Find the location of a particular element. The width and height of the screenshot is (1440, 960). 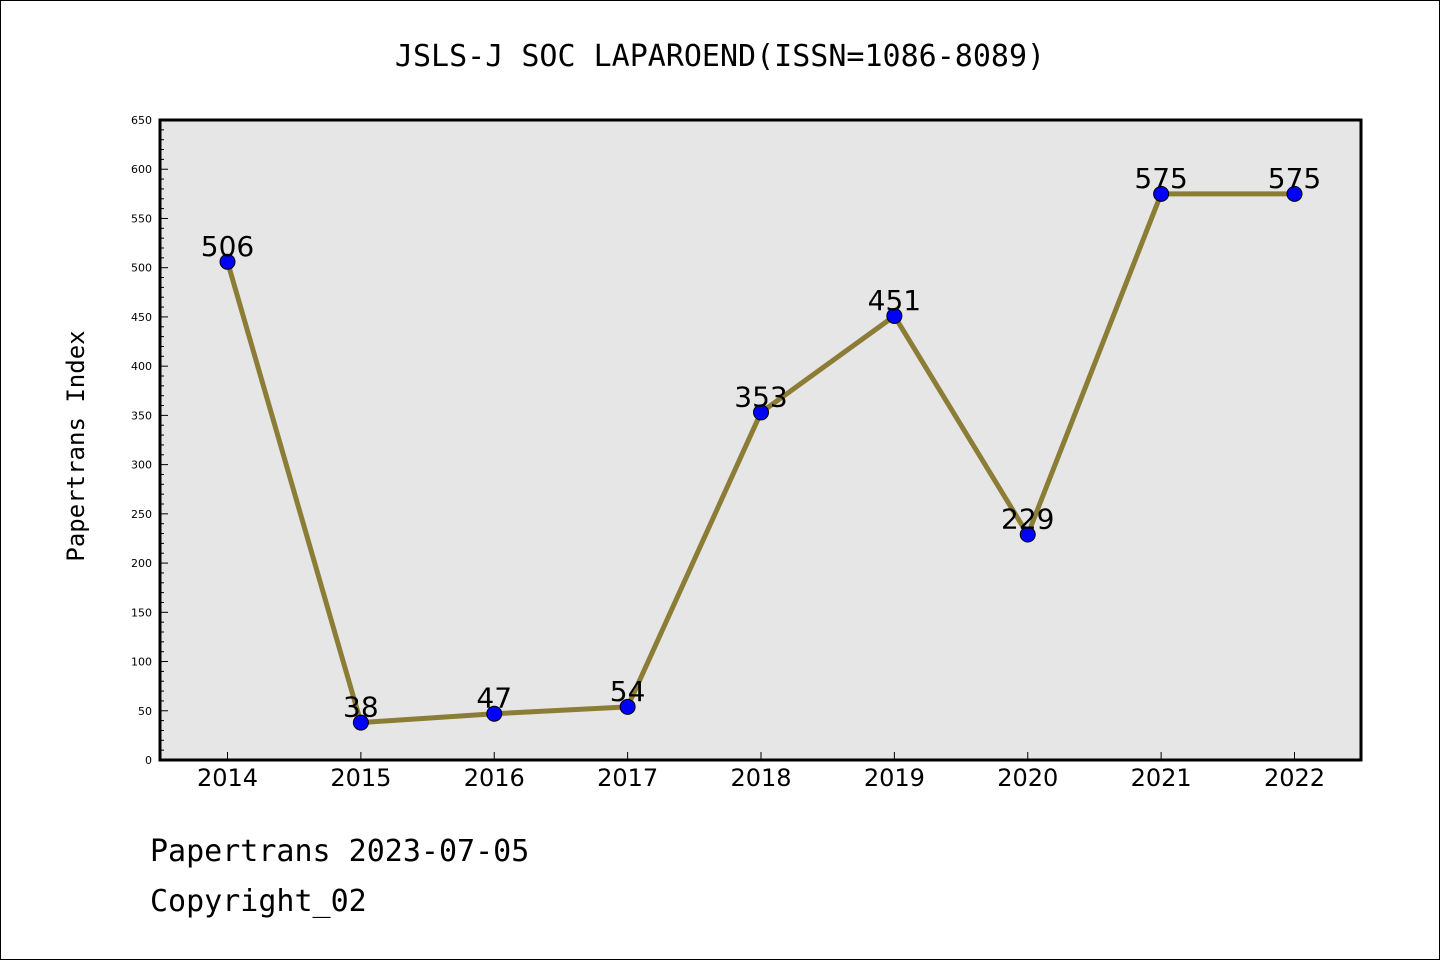

footer-date-text: Papertrans 2023-07-05 is located at coordinates (340, 851).